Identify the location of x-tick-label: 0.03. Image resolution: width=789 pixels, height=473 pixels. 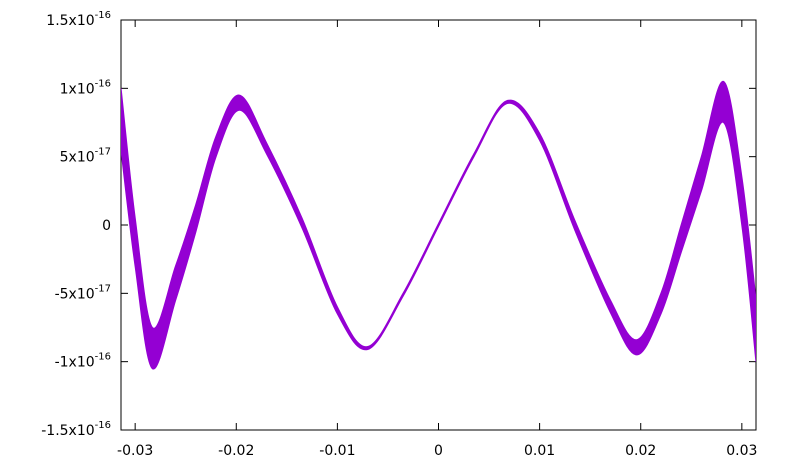
(741, 451).